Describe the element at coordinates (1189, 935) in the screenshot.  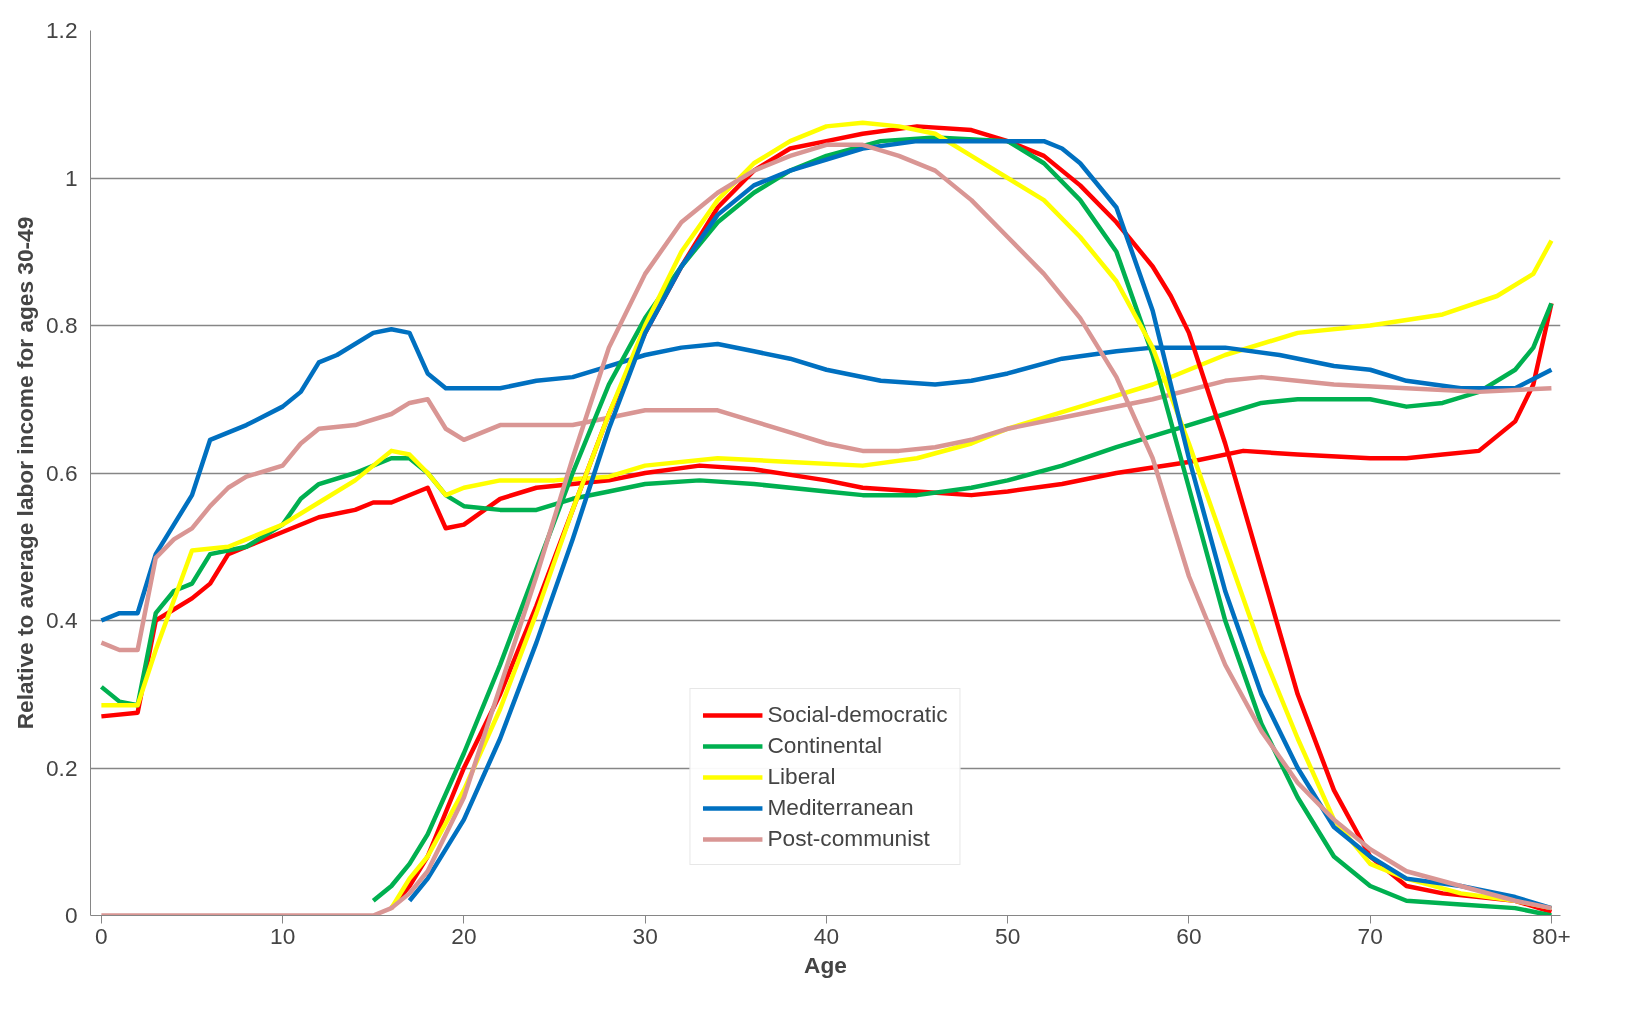
I see `x-tick-label: 60` at that location.